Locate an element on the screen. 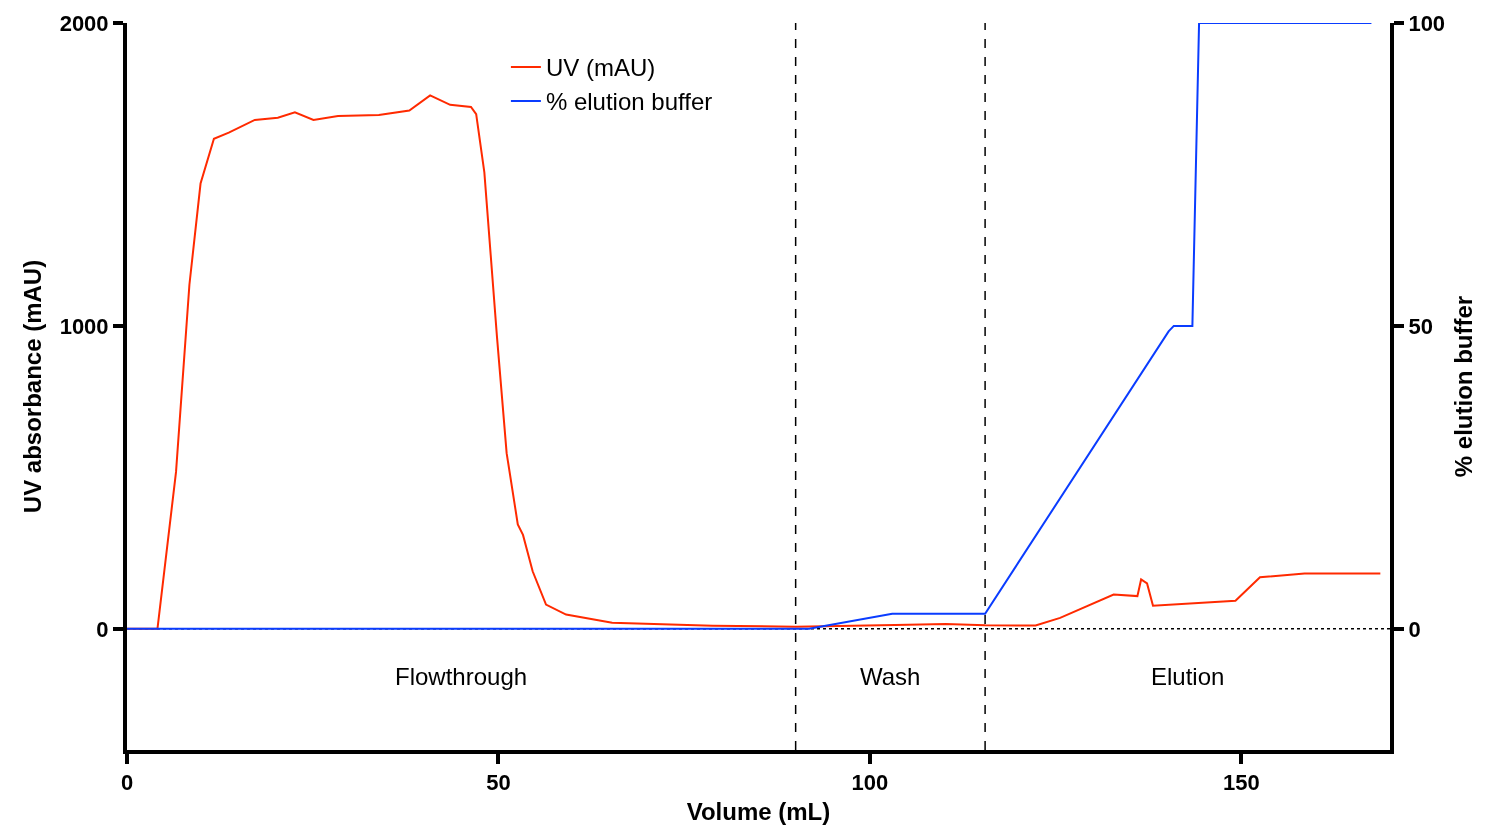 Image resolution: width=1499 pixels, height=837 pixels. y2-axis-title: % elution buffer is located at coordinates (1463, 386).